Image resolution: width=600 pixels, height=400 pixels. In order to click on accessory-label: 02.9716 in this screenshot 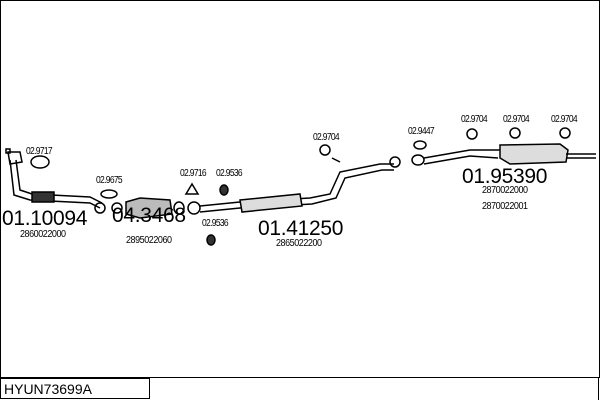, I will do `click(193, 173)`.